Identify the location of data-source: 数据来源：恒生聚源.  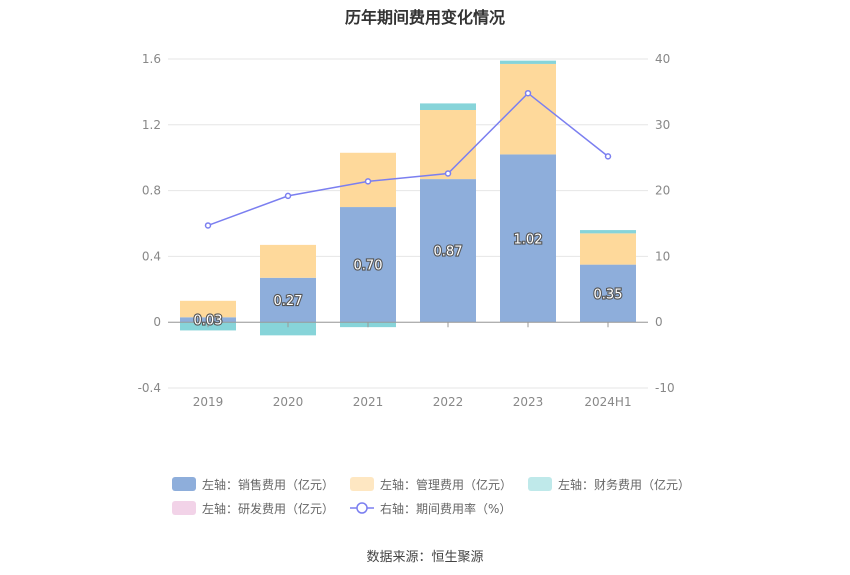
(425, 557).